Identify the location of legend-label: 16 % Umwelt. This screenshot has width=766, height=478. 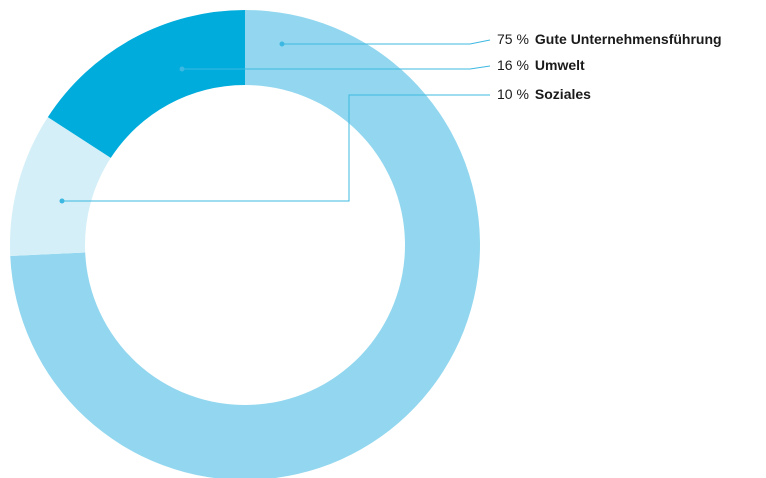
(541, 65).